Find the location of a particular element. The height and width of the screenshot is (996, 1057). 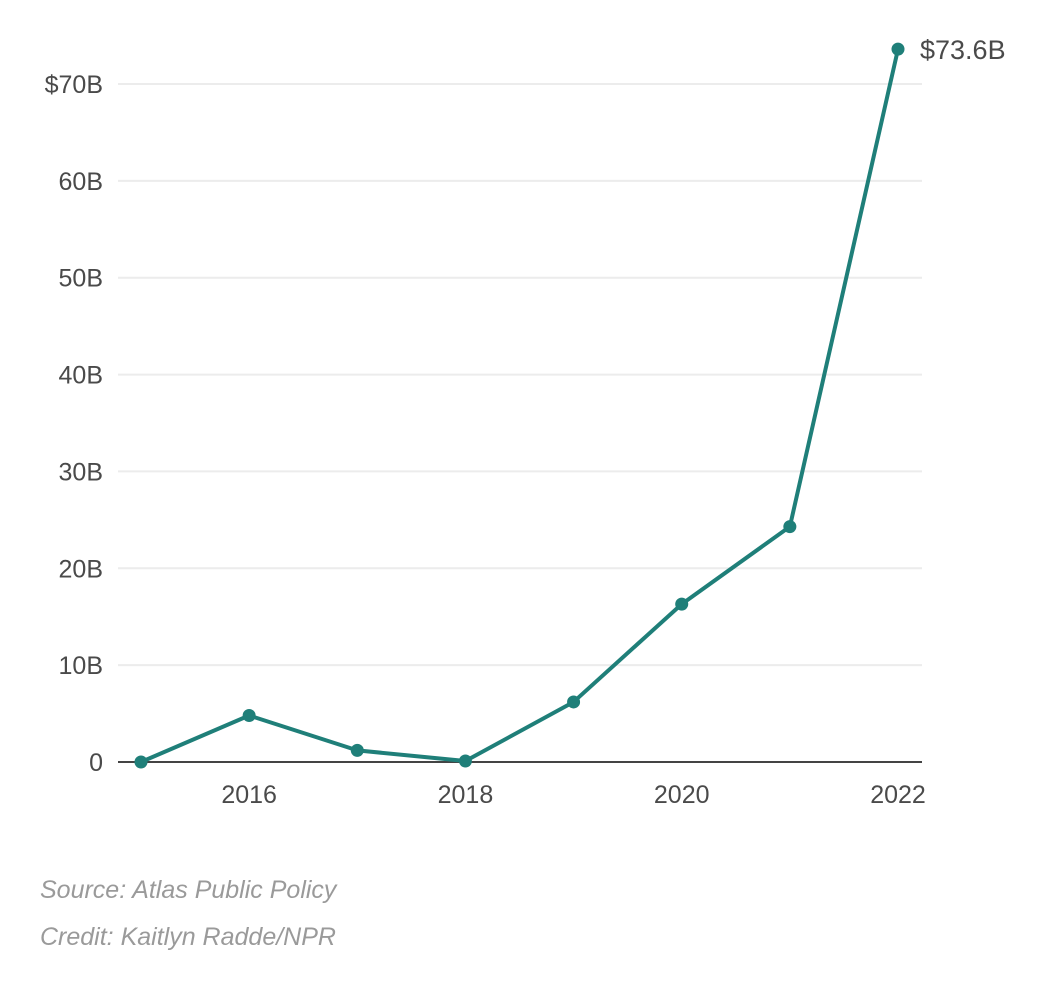

x-axis-tick-labels: 2016 2018 2020 2022 is located at coordinates (573, 795).